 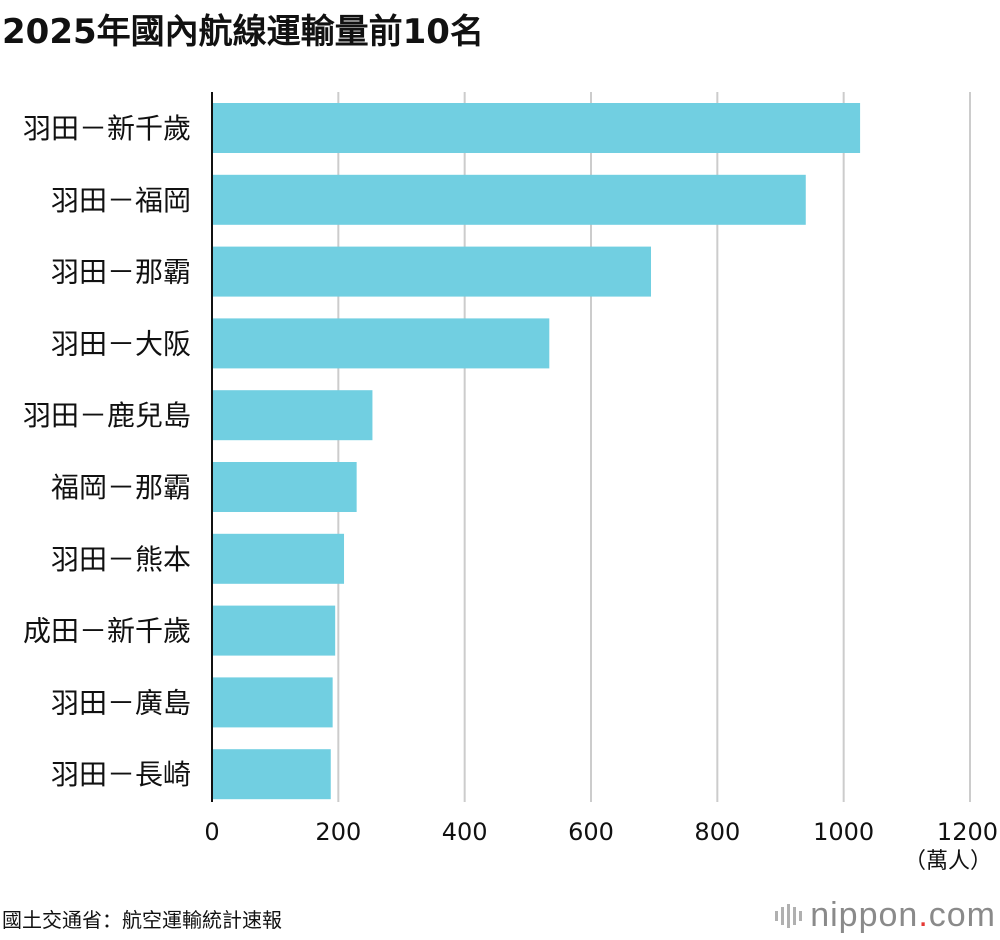 What do you see at coordinates (107, 128) in the screenshot?
I see `category-label: 羽田－新千歲` at bounding box center [107, 128].